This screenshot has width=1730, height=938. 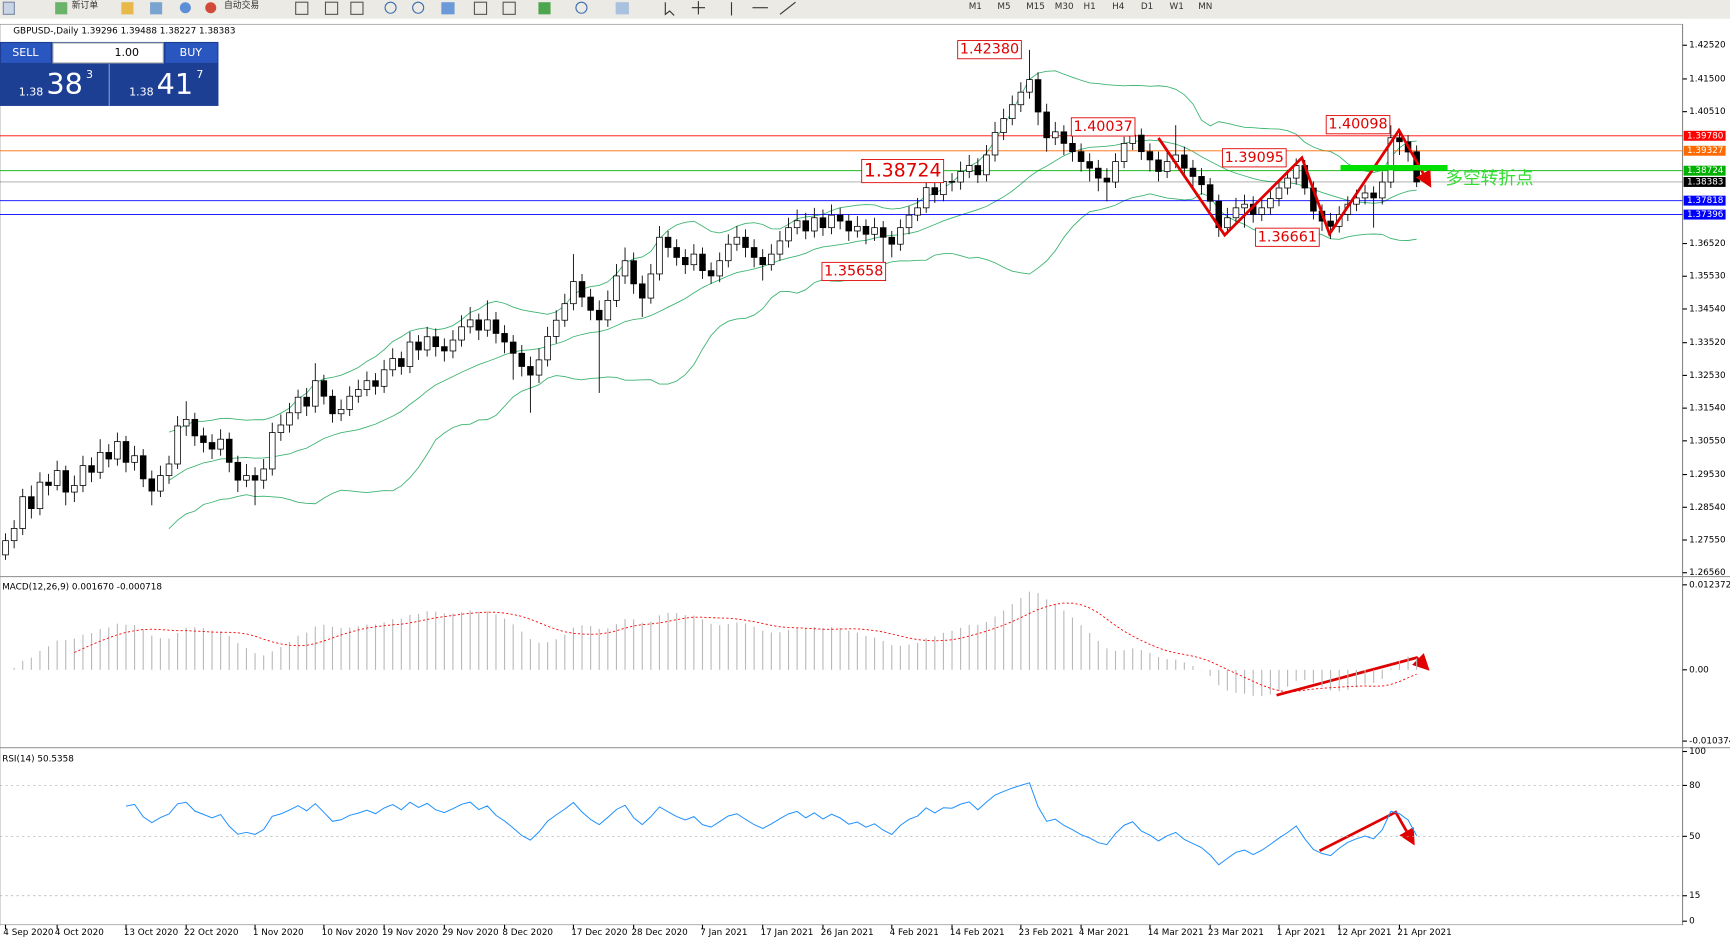 What do you see at coordinates (1035, 7) in the screenshot?
I see `timeframe-button: M15` at bounding box center [1035, 7].